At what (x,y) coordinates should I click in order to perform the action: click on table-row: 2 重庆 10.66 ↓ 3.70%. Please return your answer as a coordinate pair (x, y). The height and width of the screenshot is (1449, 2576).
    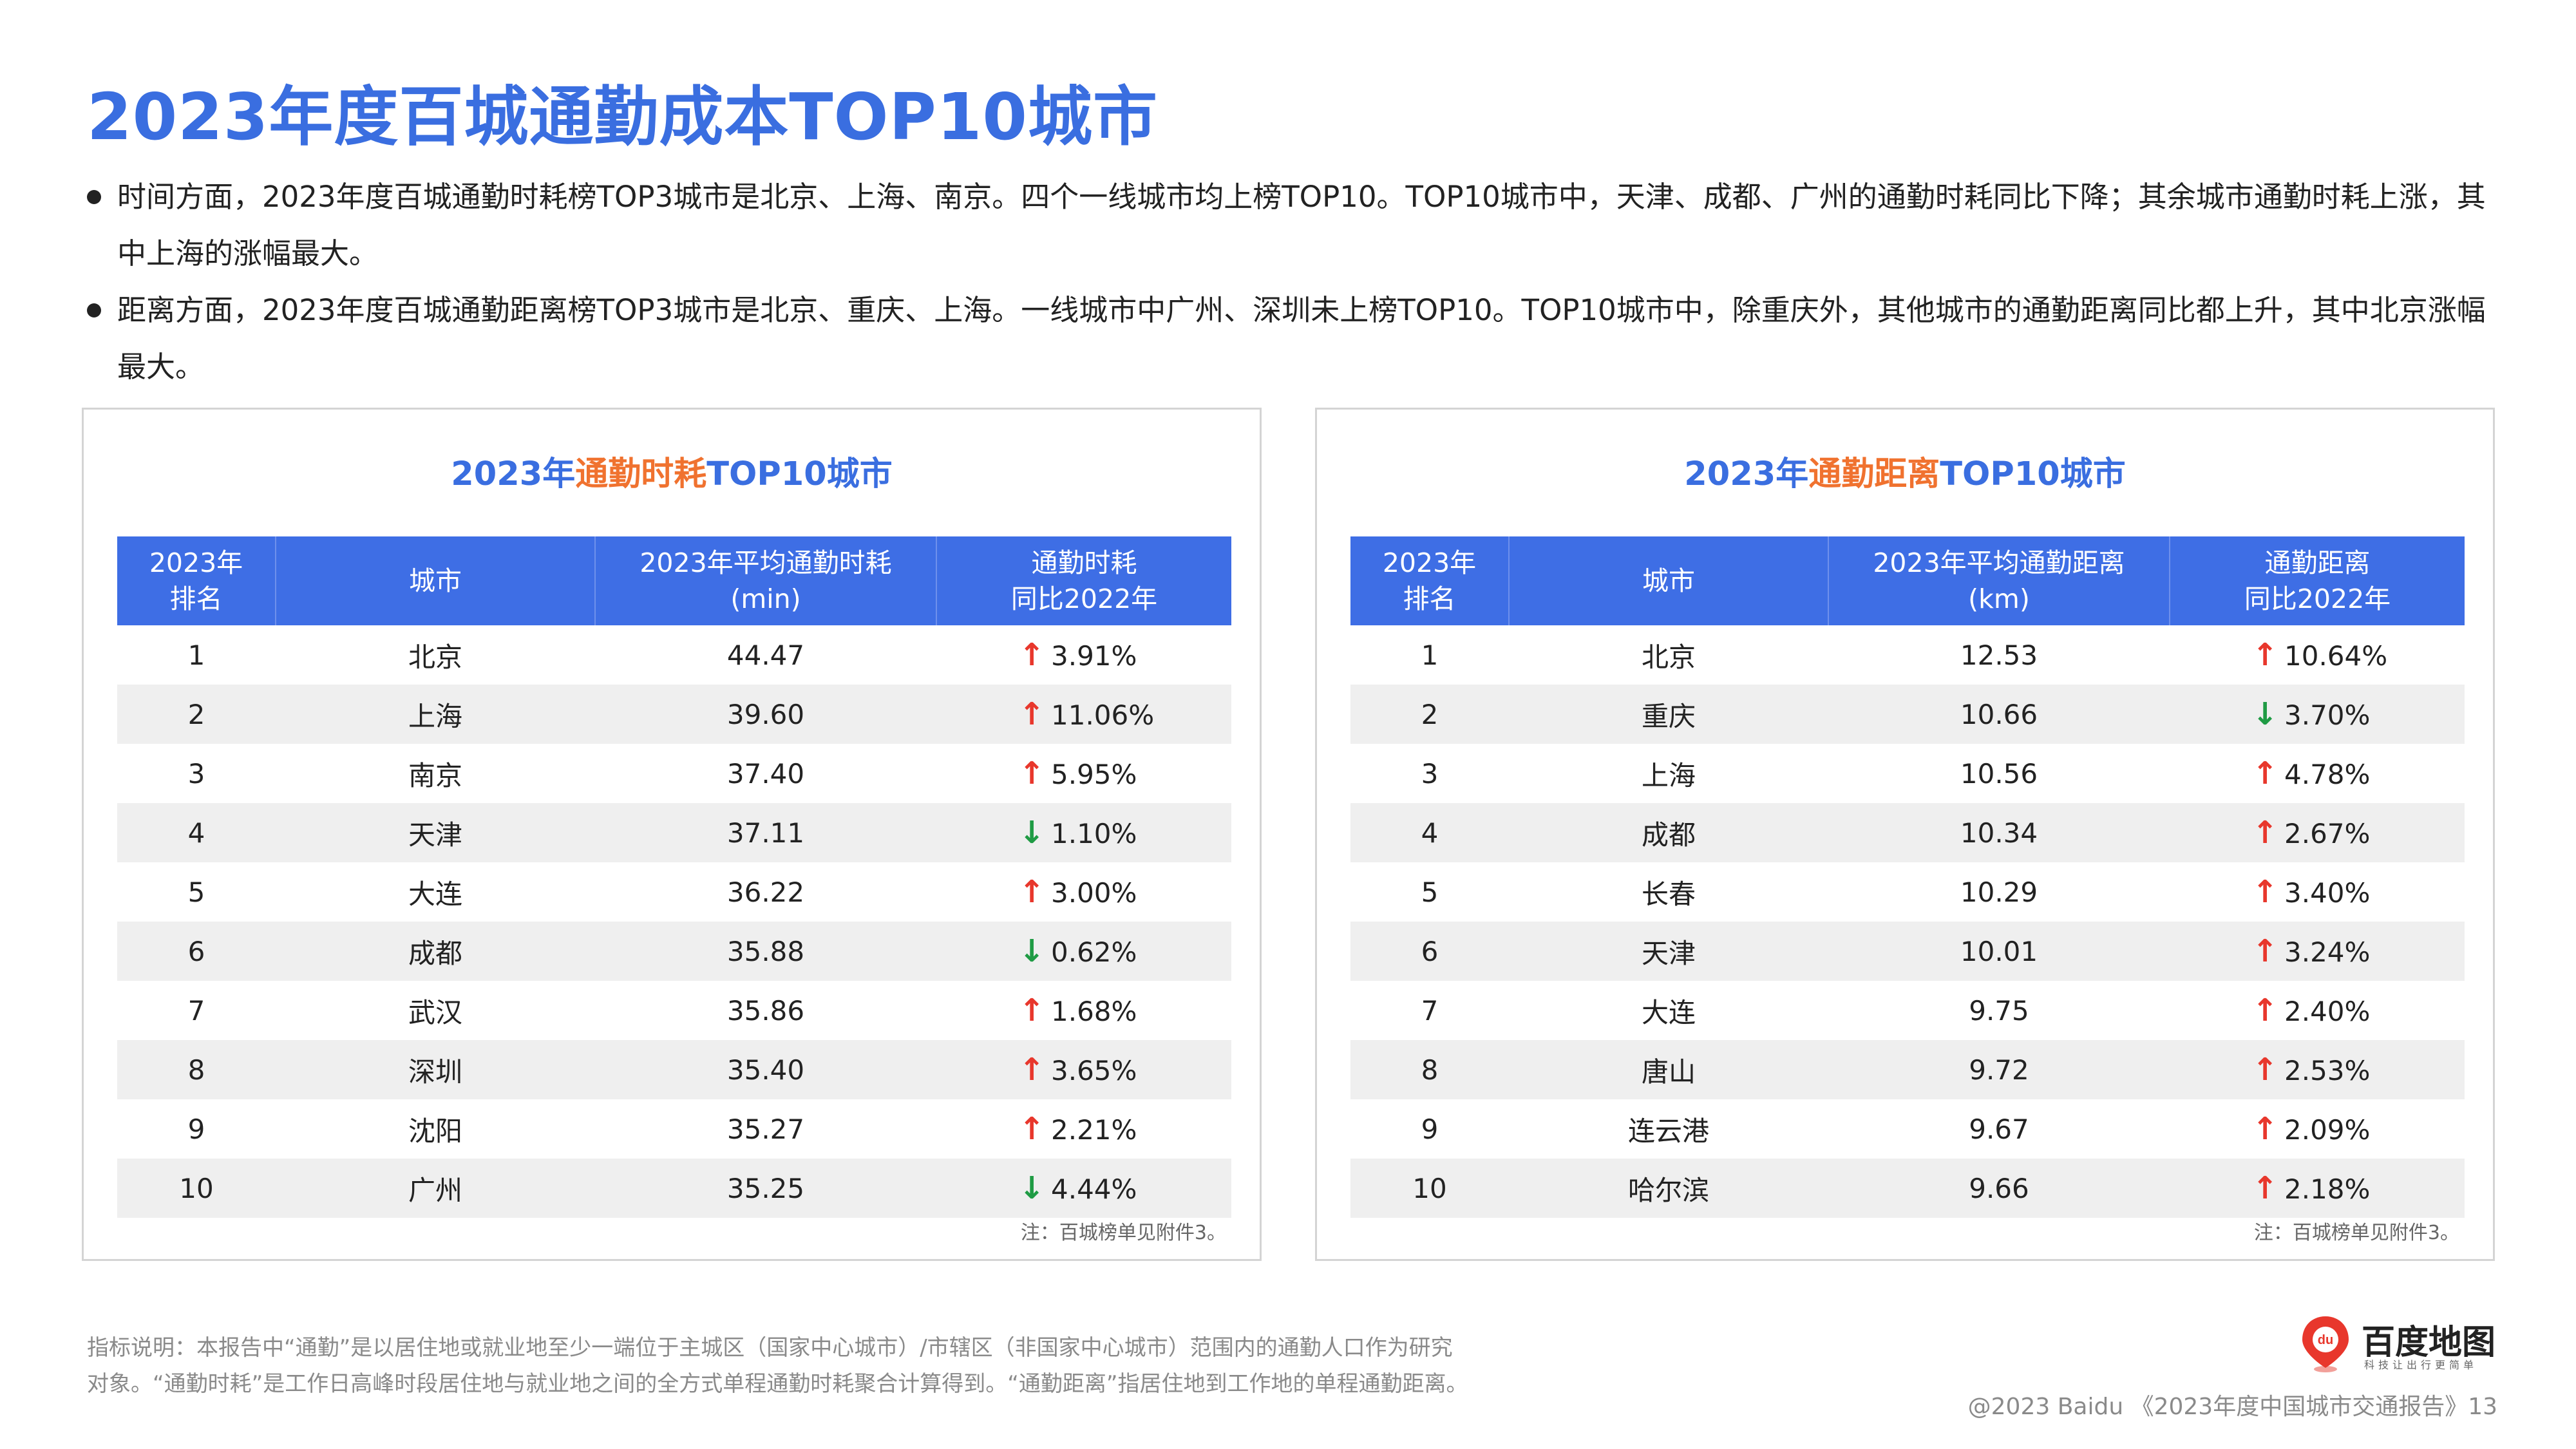
    Looking at the image, I should click on (1907, 715).